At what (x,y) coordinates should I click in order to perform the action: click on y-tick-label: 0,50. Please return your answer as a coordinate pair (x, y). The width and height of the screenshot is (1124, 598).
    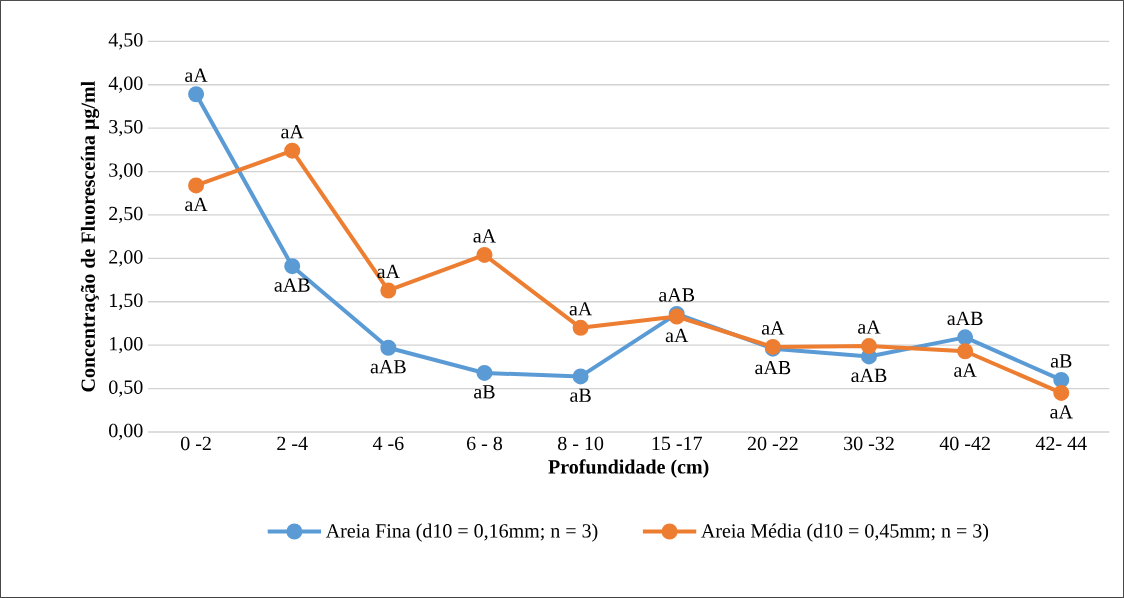
    Looking at the image, I should click on (126, 388).